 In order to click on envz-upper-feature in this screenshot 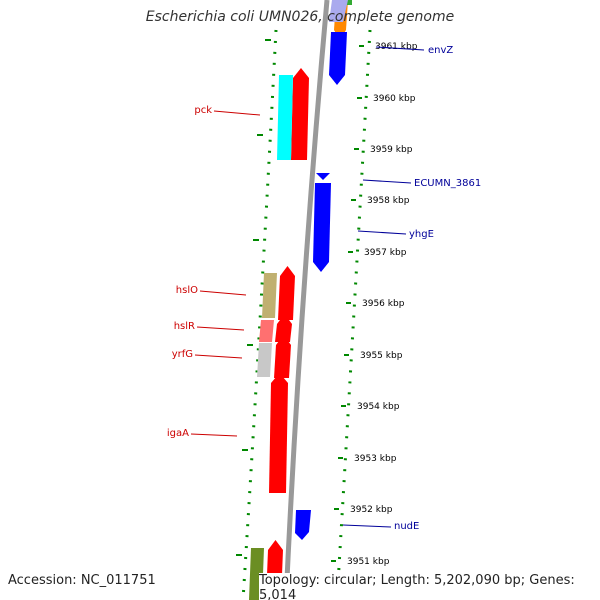, I will do `click(338, 11)`.